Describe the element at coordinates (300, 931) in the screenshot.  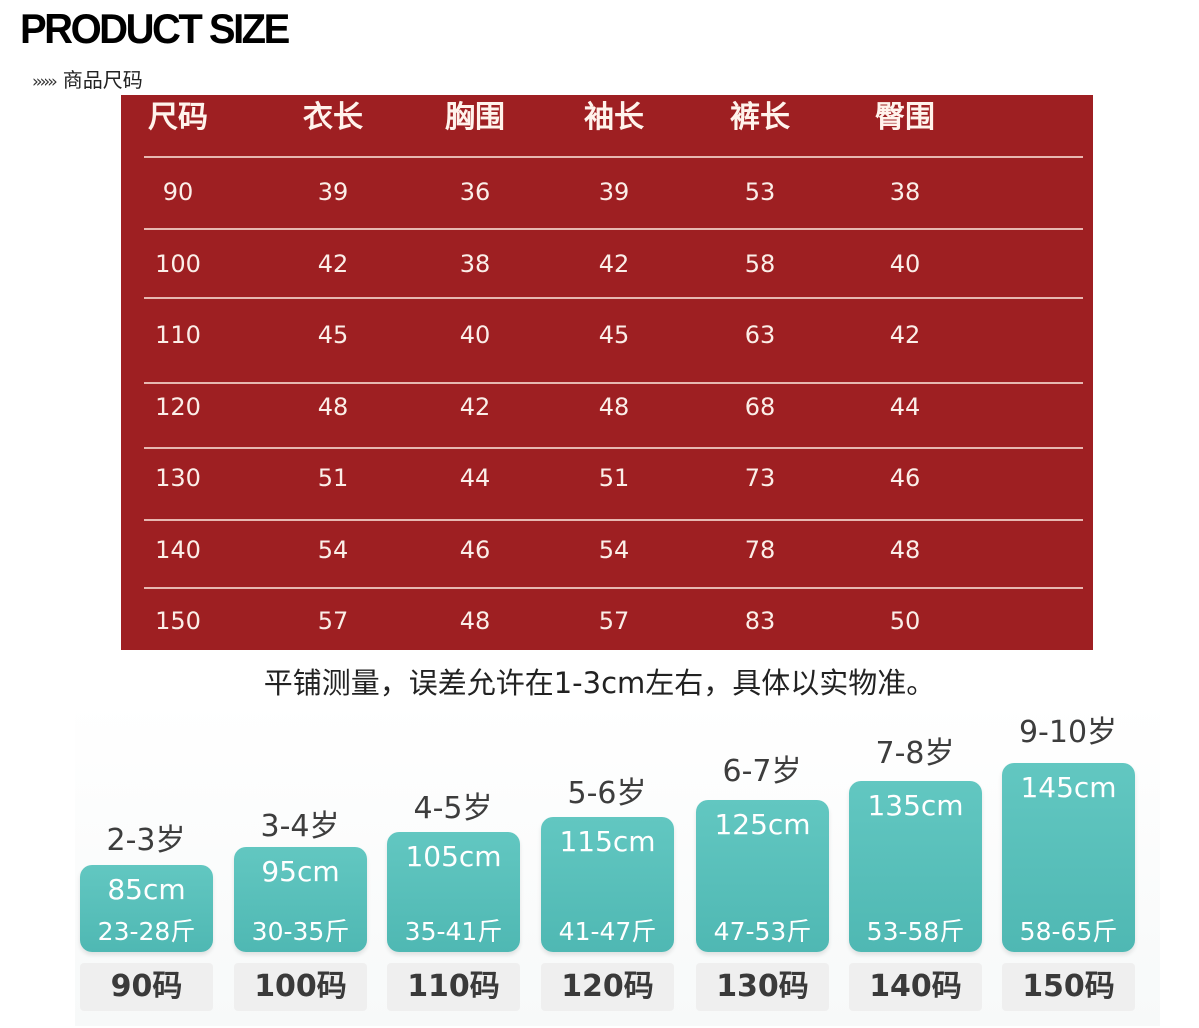
I see `weight-label: 30-35斤` at that location.